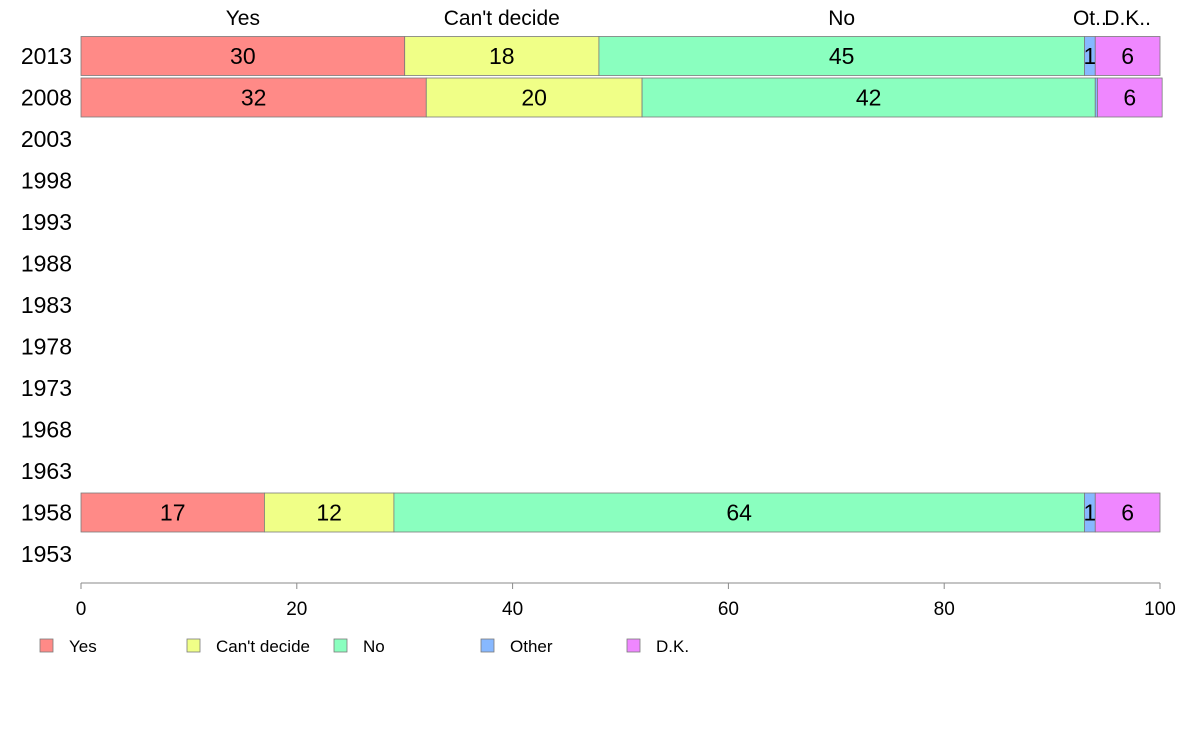 This screenshot has height=736, width=1188. Describe the element at coordinates (263, 646) in the screenshot. I see `legend-label: Can't decide` at that location.